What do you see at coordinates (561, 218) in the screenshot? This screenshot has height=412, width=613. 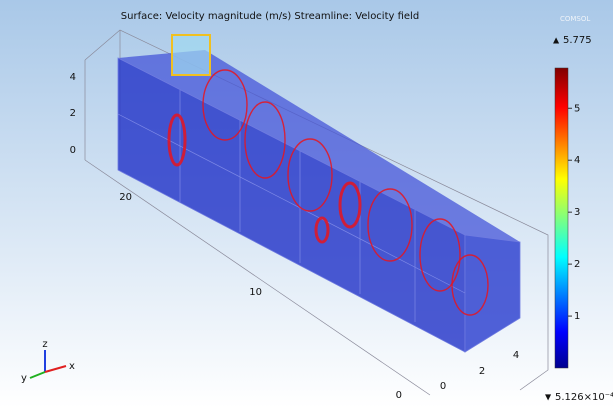 I see `colorbar` at bounding box center [561, 218].